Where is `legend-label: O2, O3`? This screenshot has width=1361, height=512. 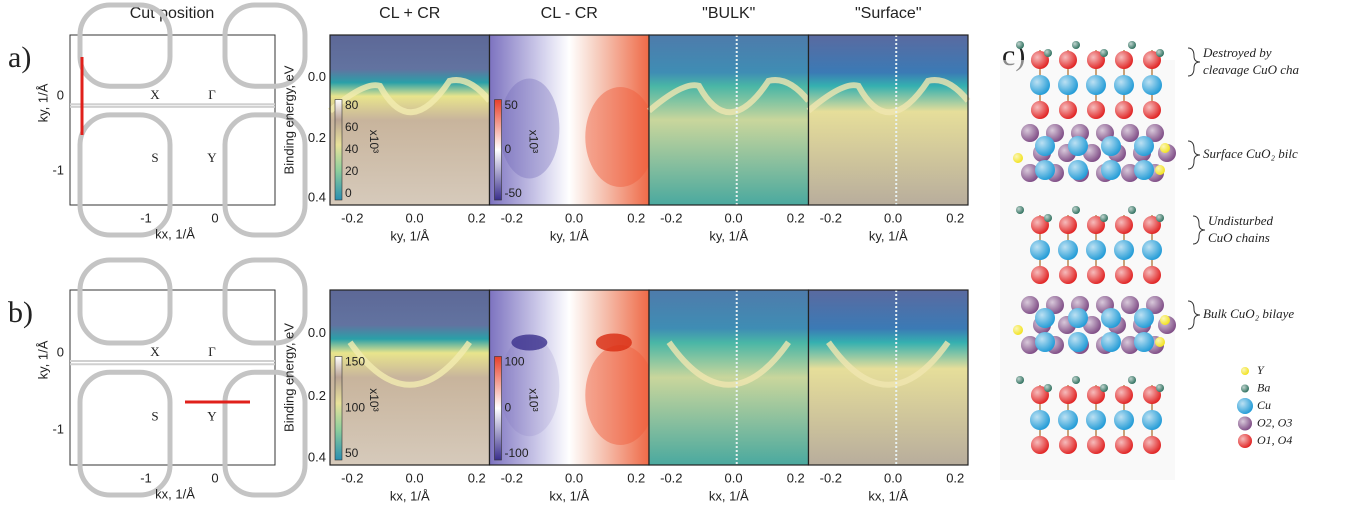 legend-label: O2, O3 is located at coordinates (1274, 422).